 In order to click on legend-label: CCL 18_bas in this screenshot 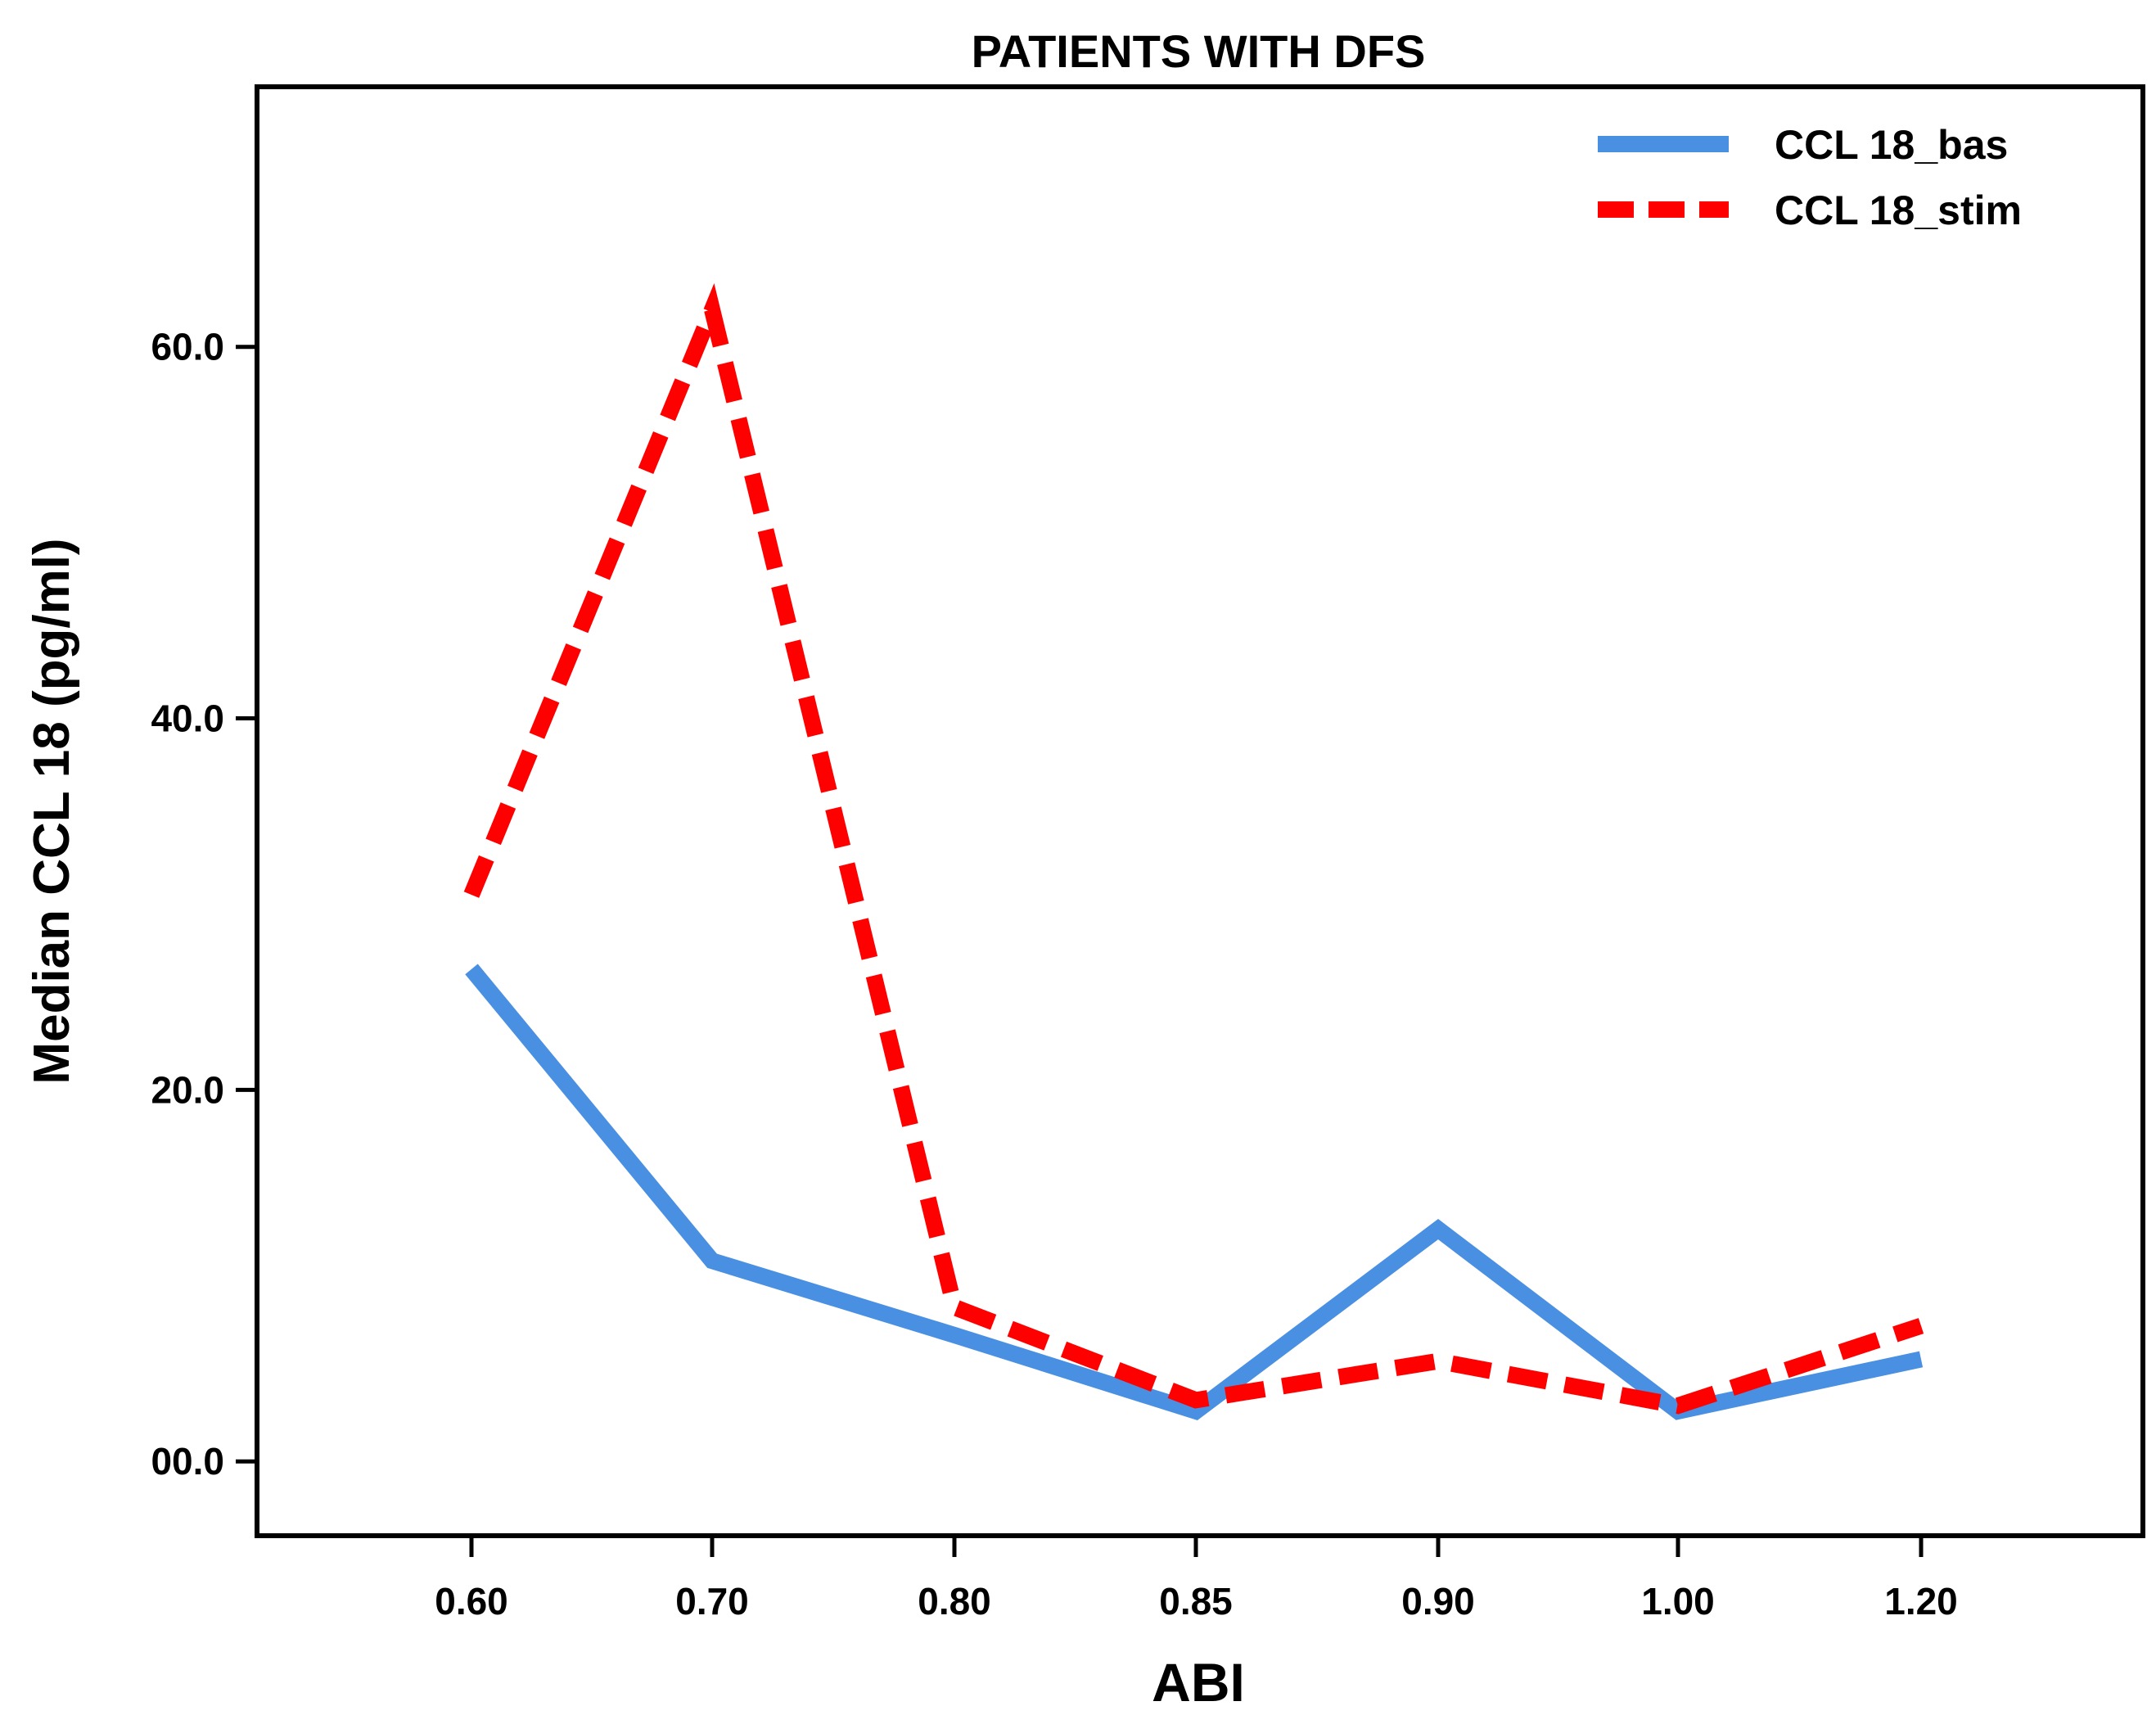, I will do `click(1891, 145)`.